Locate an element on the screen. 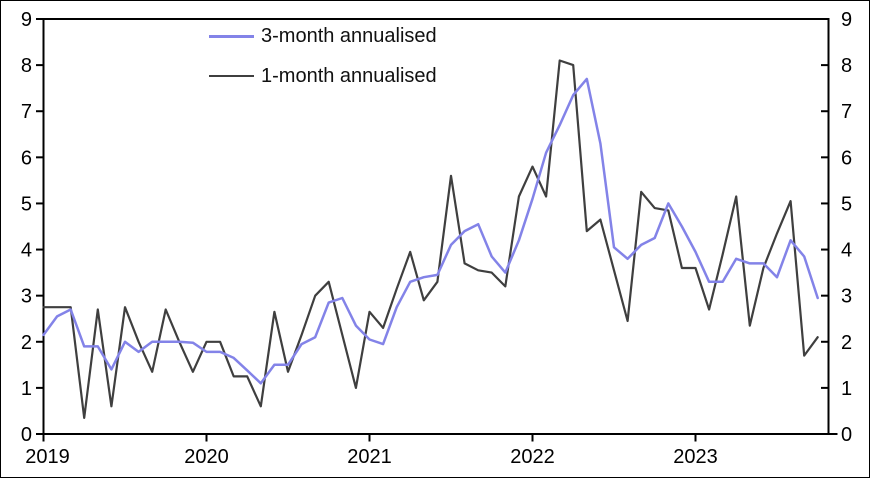  right-axis-label: 3 is located at coordinates (846, 297).